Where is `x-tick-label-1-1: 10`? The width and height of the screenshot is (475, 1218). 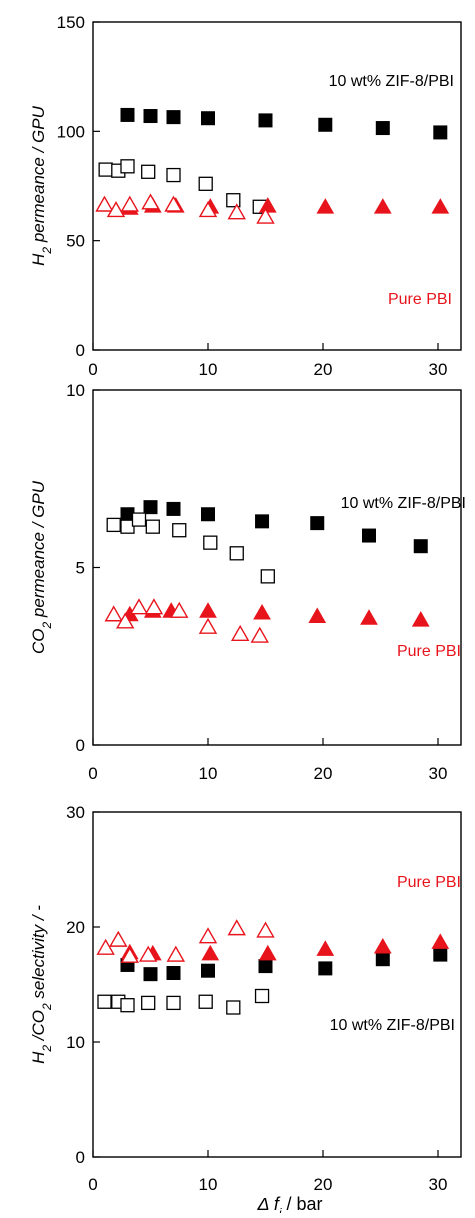 x-tick-label-1-1: 10 is located at coordinates (208, 773).